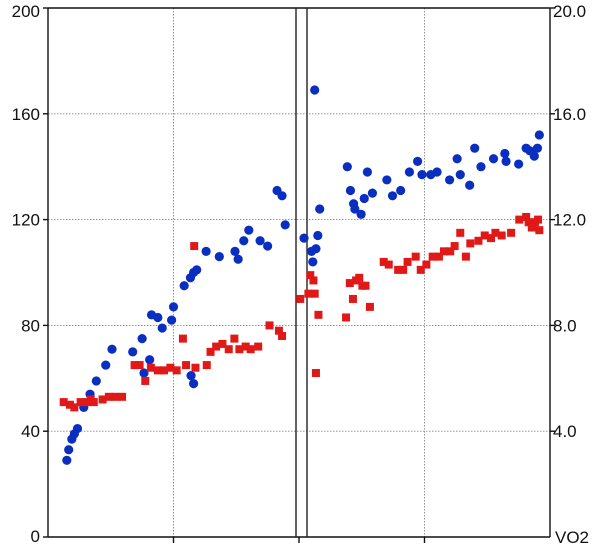 The height and width of the screenshot is (544, 595). What do you see at coordinates (30, 273) in the screenshot?
I see `left-axis-tick-labels: 0 40 80 120 160 200` at bounding box center [30, 273].